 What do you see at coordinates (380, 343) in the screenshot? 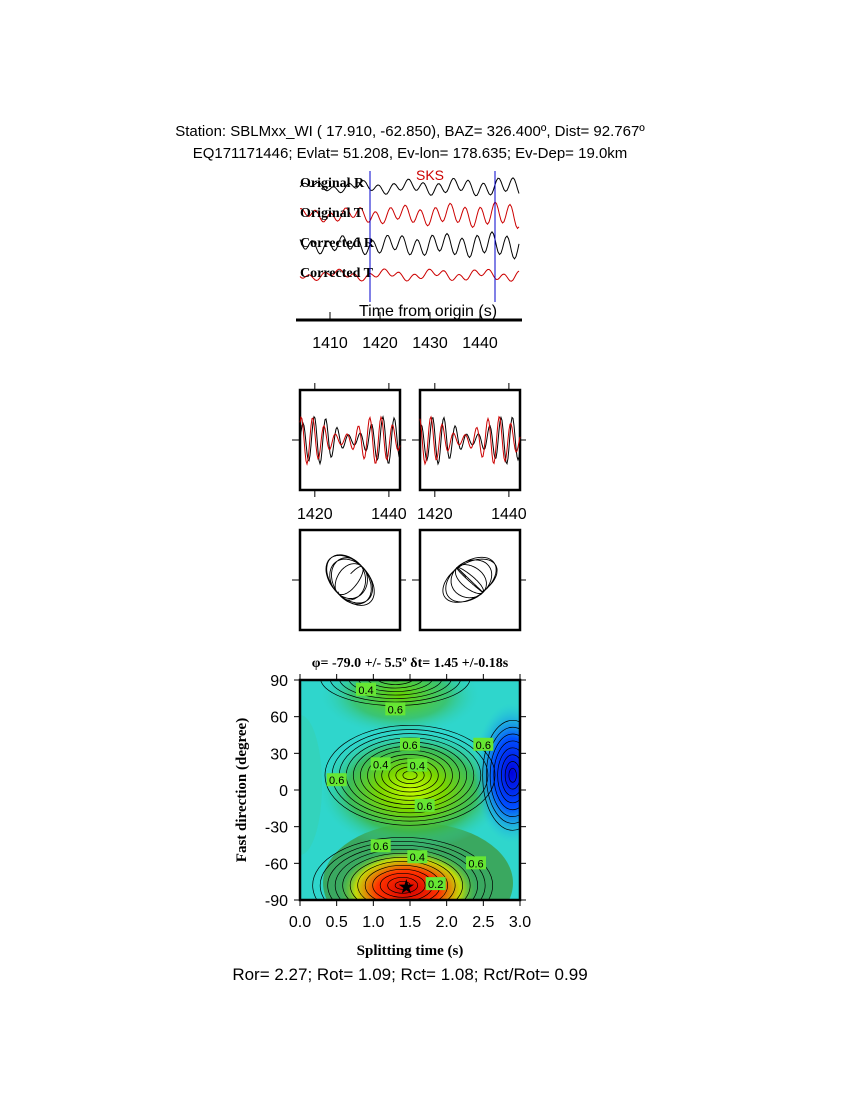
I see `time-tick-label: 1420` at bounding box center [380, 343].